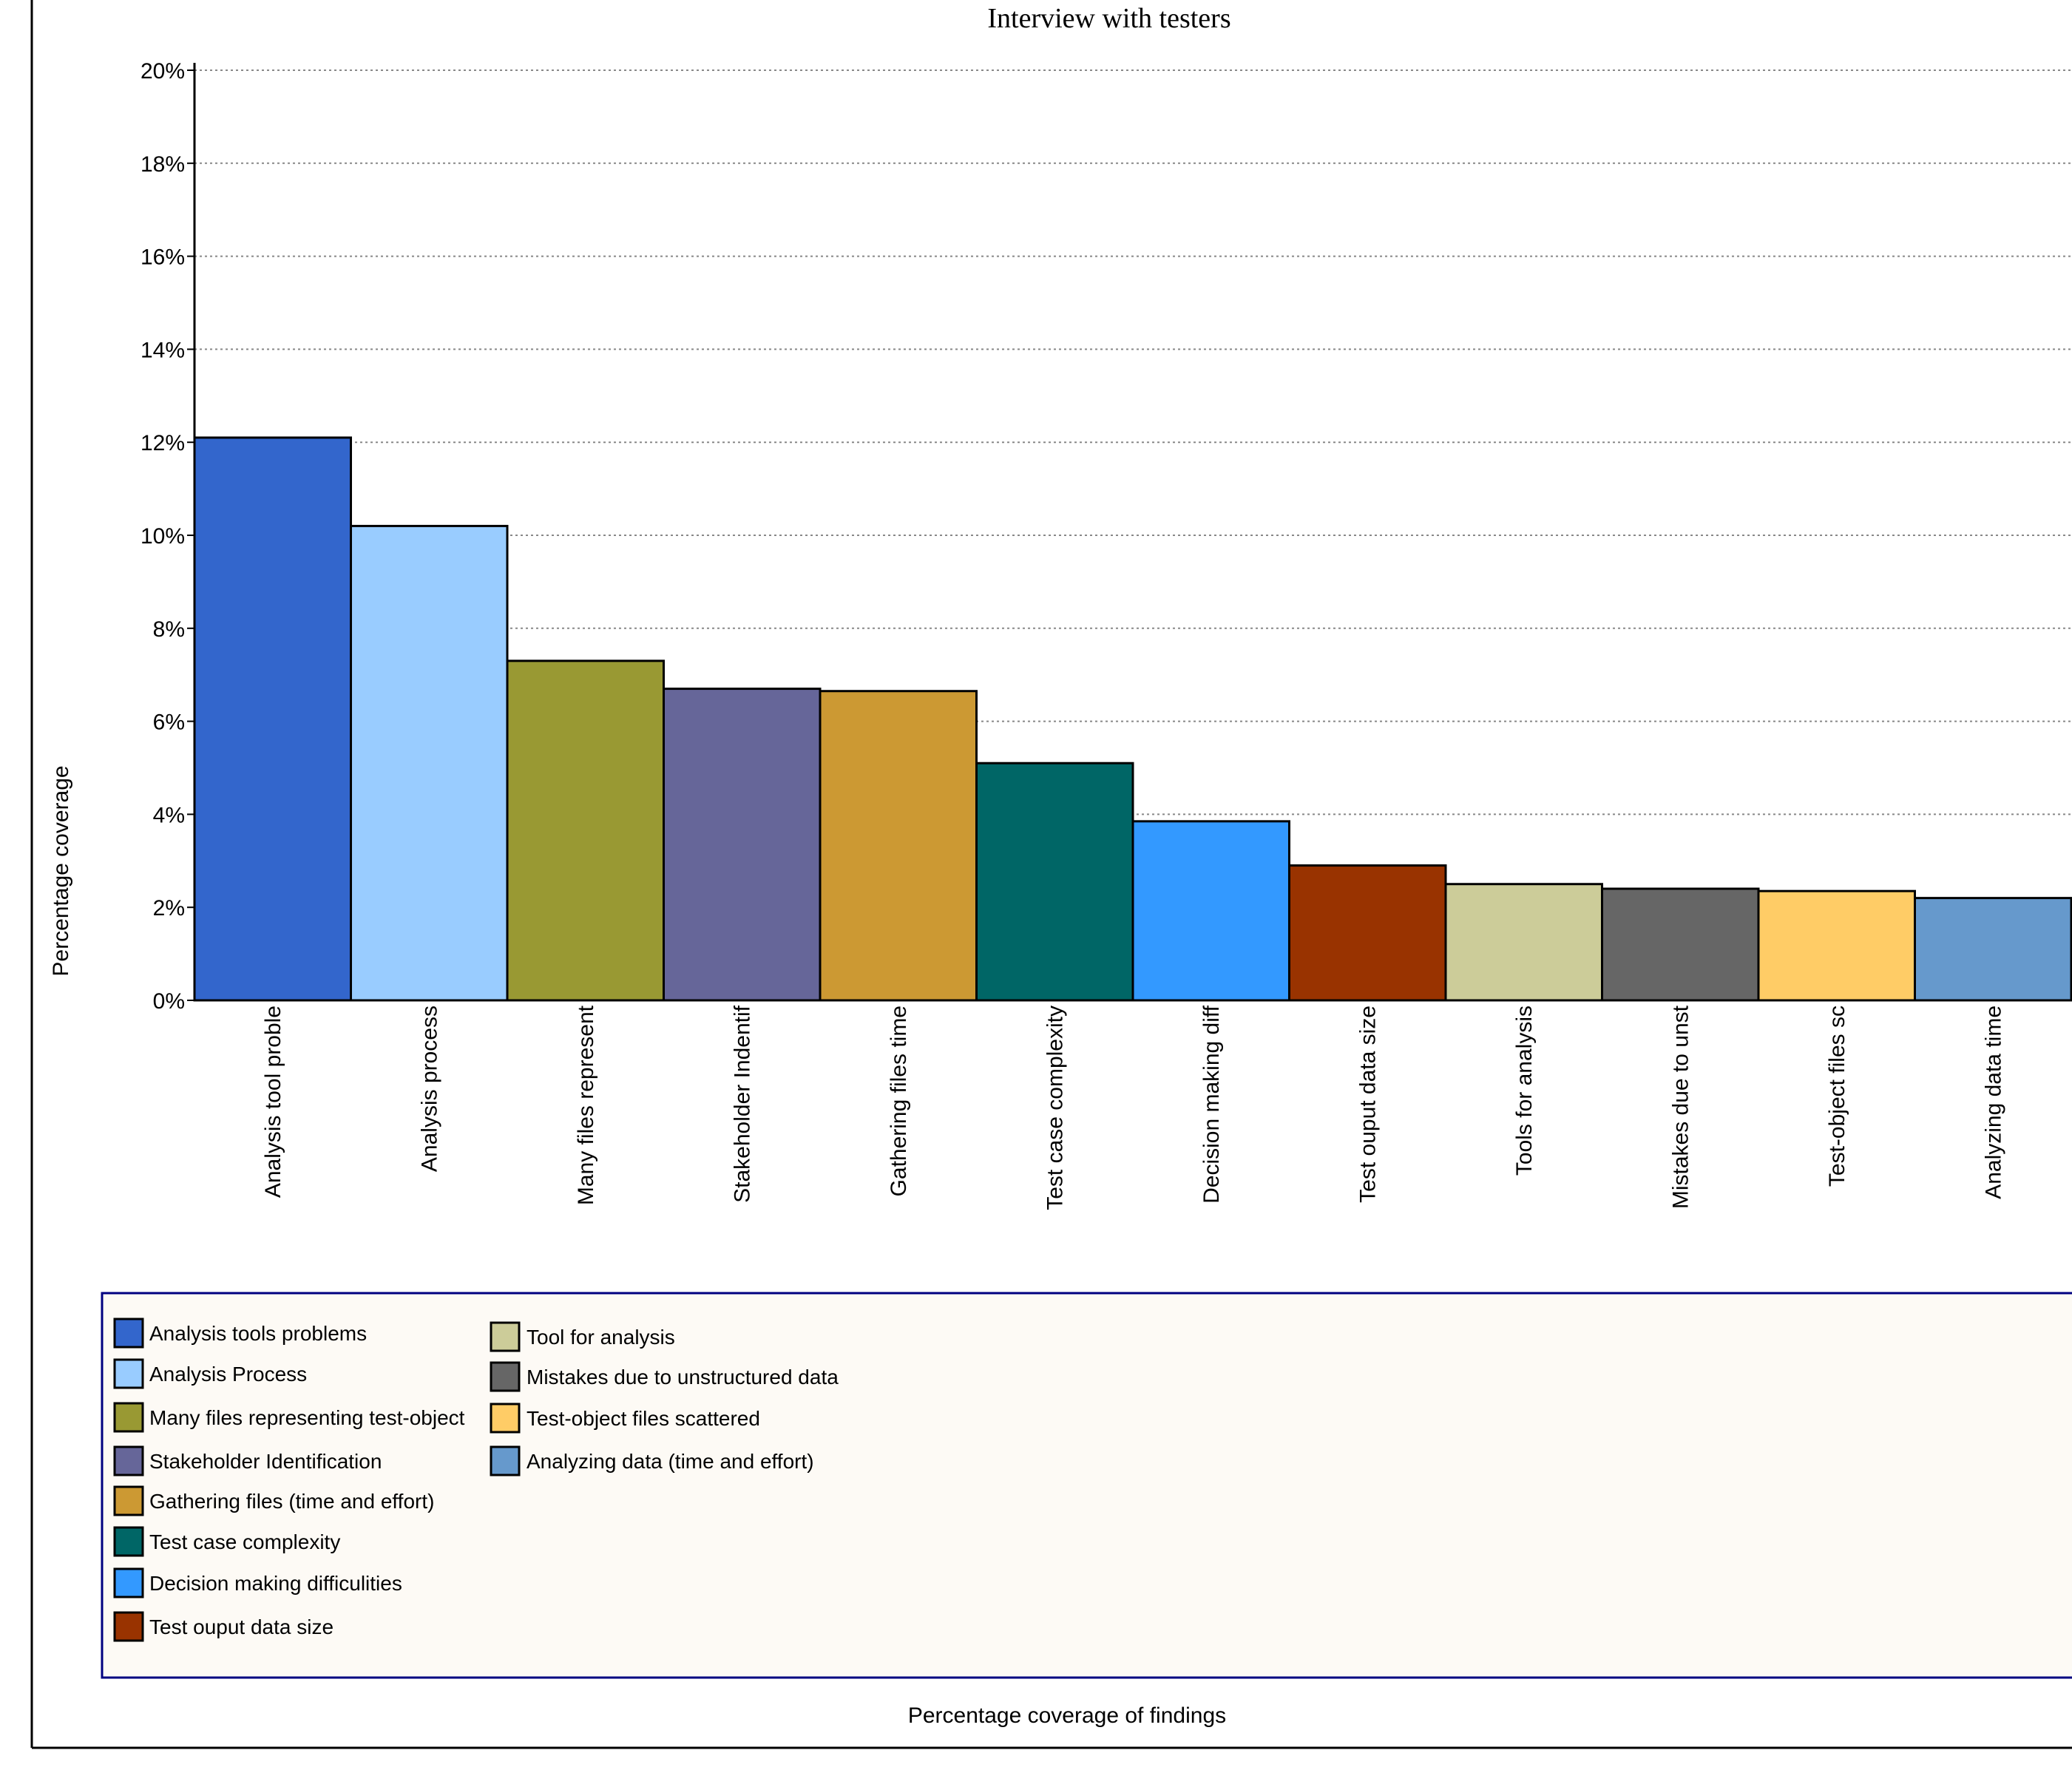  What do you see at coordinates (162, 443) in the screenshot?
I see `y-tick-label: 12%` at bounding box center [162, 443].